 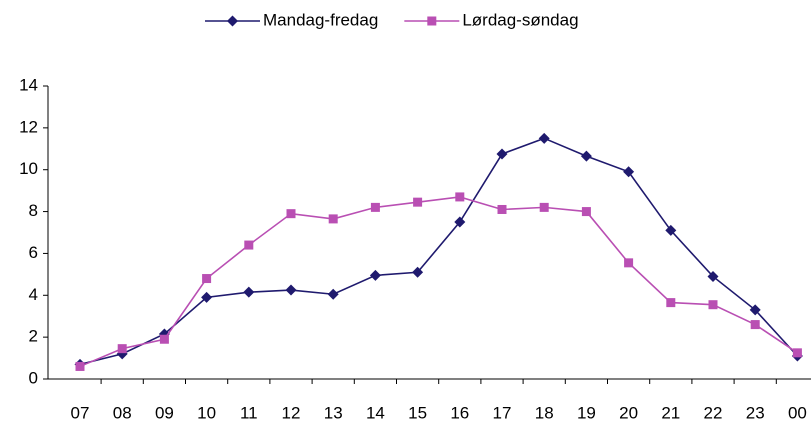 I want to click on x-tick-label: 11, so click(x=249, y=412).